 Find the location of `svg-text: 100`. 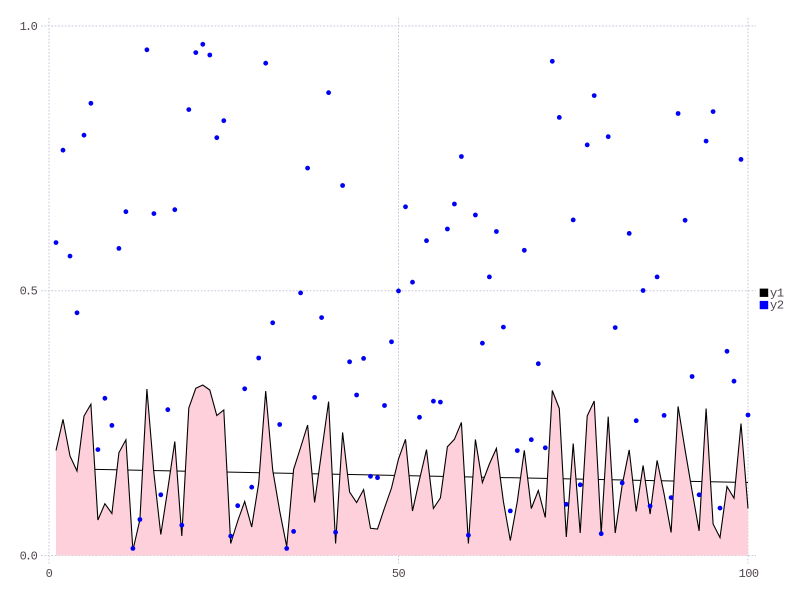

svg-text: 100 is located at coordinates (749, 574).